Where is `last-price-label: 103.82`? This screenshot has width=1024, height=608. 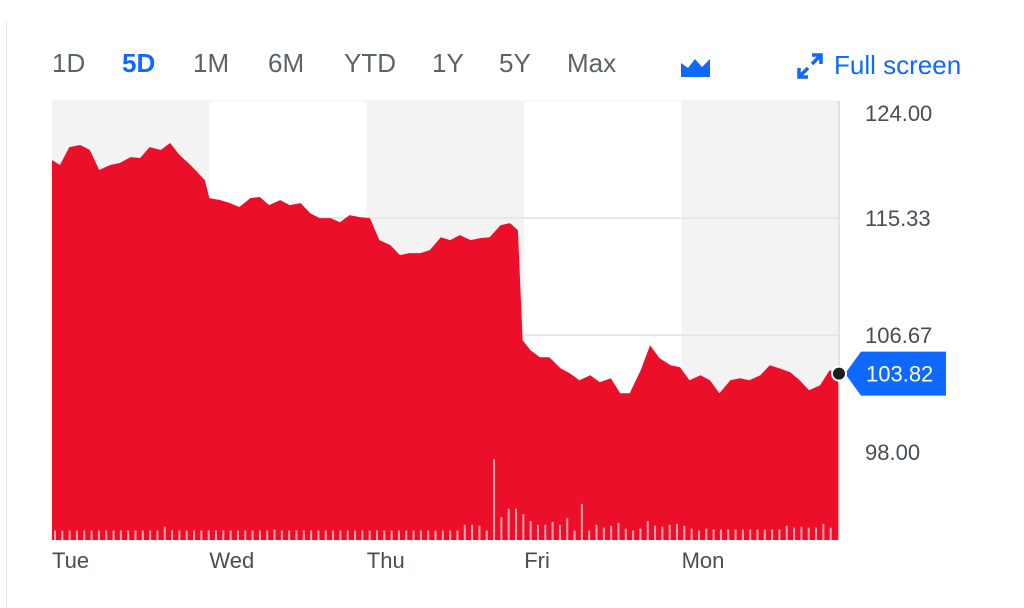 last-price-label: 103.82 is located at coordinates (899, 374).